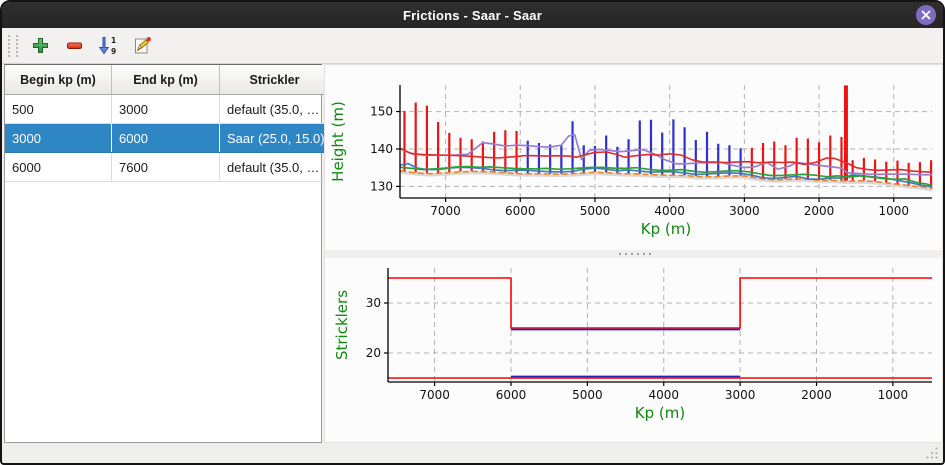 The height and width of the screenshot is (465, 945). What do you see at coordinates (274, 80) in the screenshot?
I see `column-header-strickler: Strickler` at bounding box center [274, 80].